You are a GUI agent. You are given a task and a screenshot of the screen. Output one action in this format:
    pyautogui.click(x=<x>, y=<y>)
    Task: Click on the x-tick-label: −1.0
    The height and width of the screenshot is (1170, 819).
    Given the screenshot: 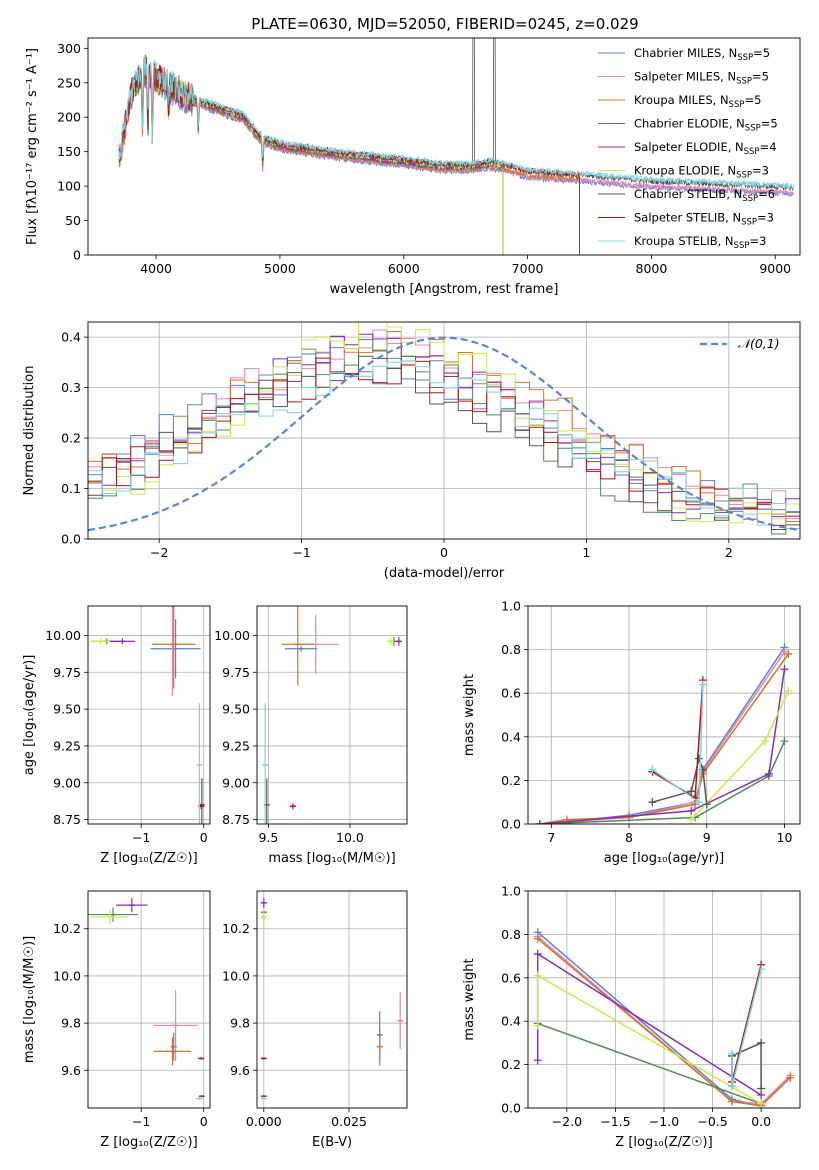 What is the action you would take?
    pyautogui.click(x=664, y=1121)
    